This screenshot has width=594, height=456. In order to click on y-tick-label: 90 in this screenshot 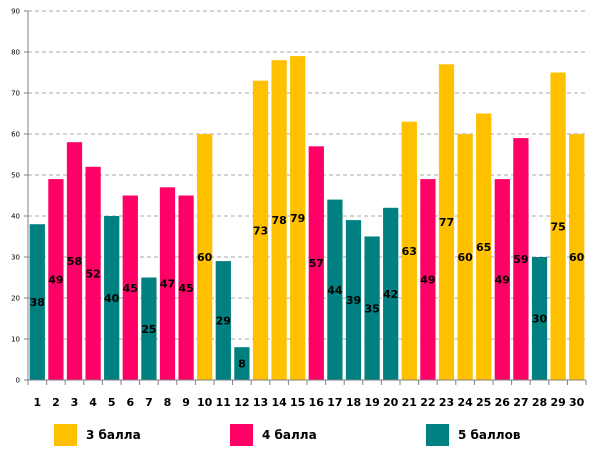, I will do `click(15, 12)`.